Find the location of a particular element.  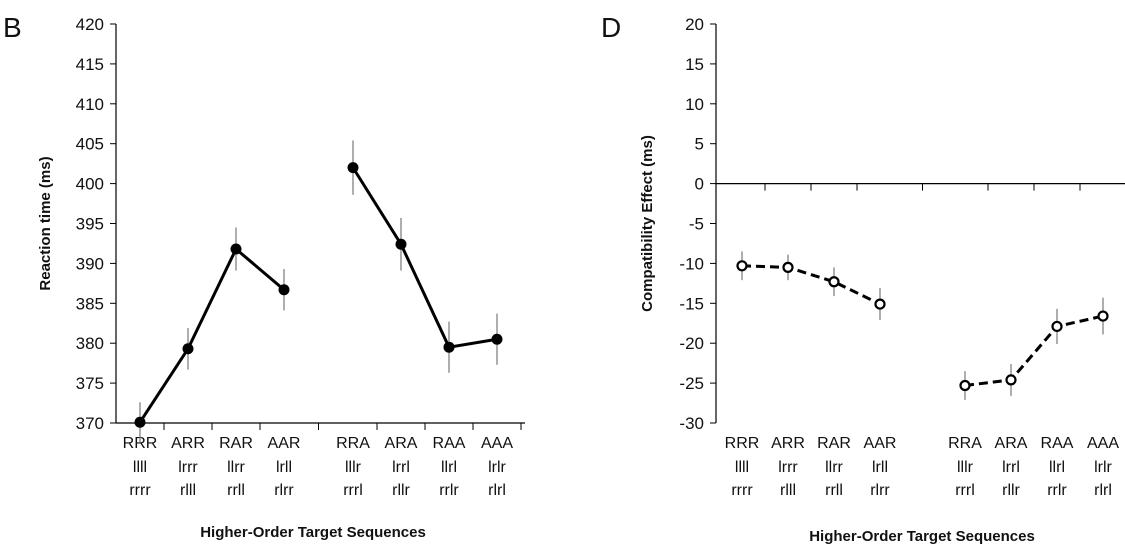

y-tick-label: 380 is located at coordinates (90, 343).